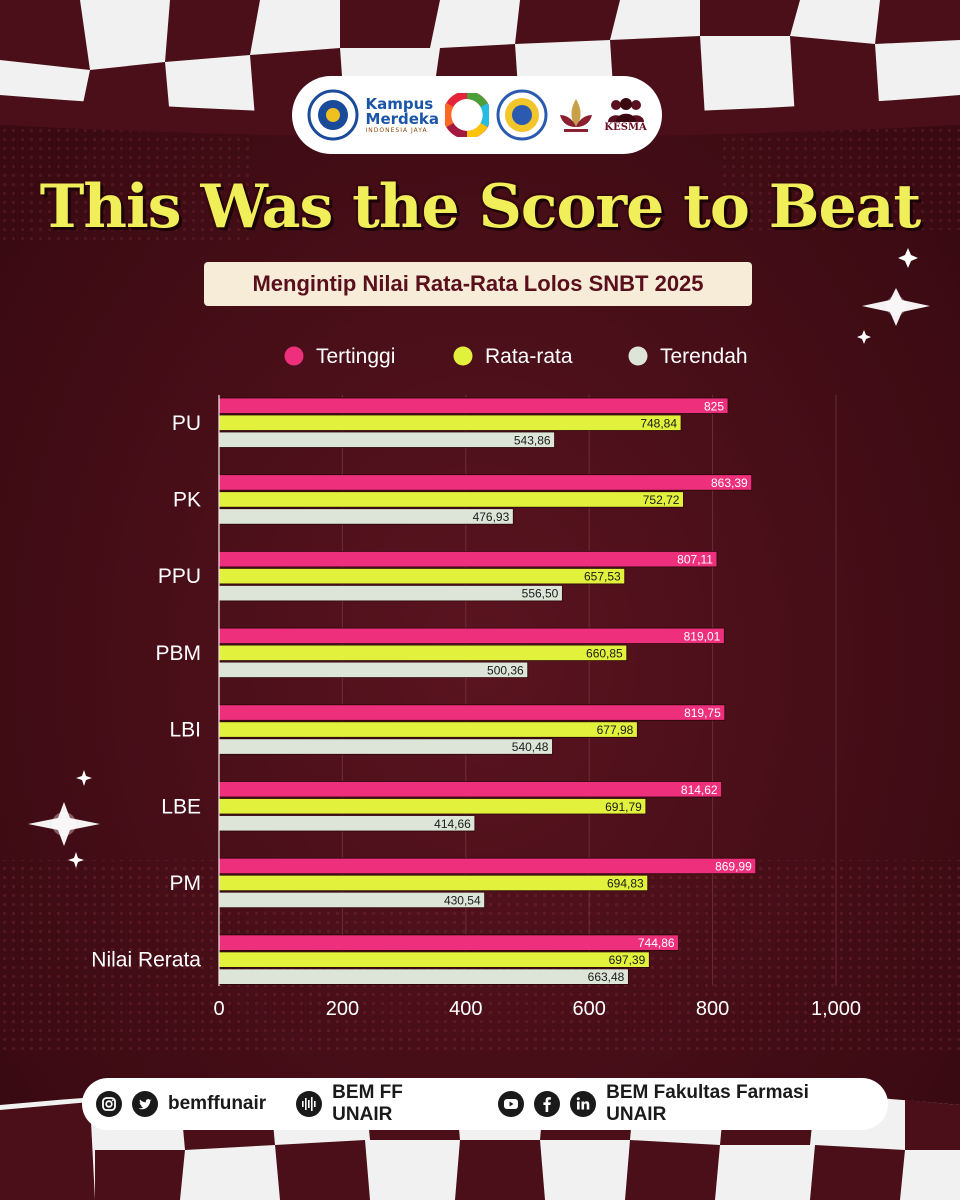 The width and height of the screenshot is (960, 1200). Describe the element at coordinates (333, 115) in the screenshot. I see `unair-seal-icon` at that location.